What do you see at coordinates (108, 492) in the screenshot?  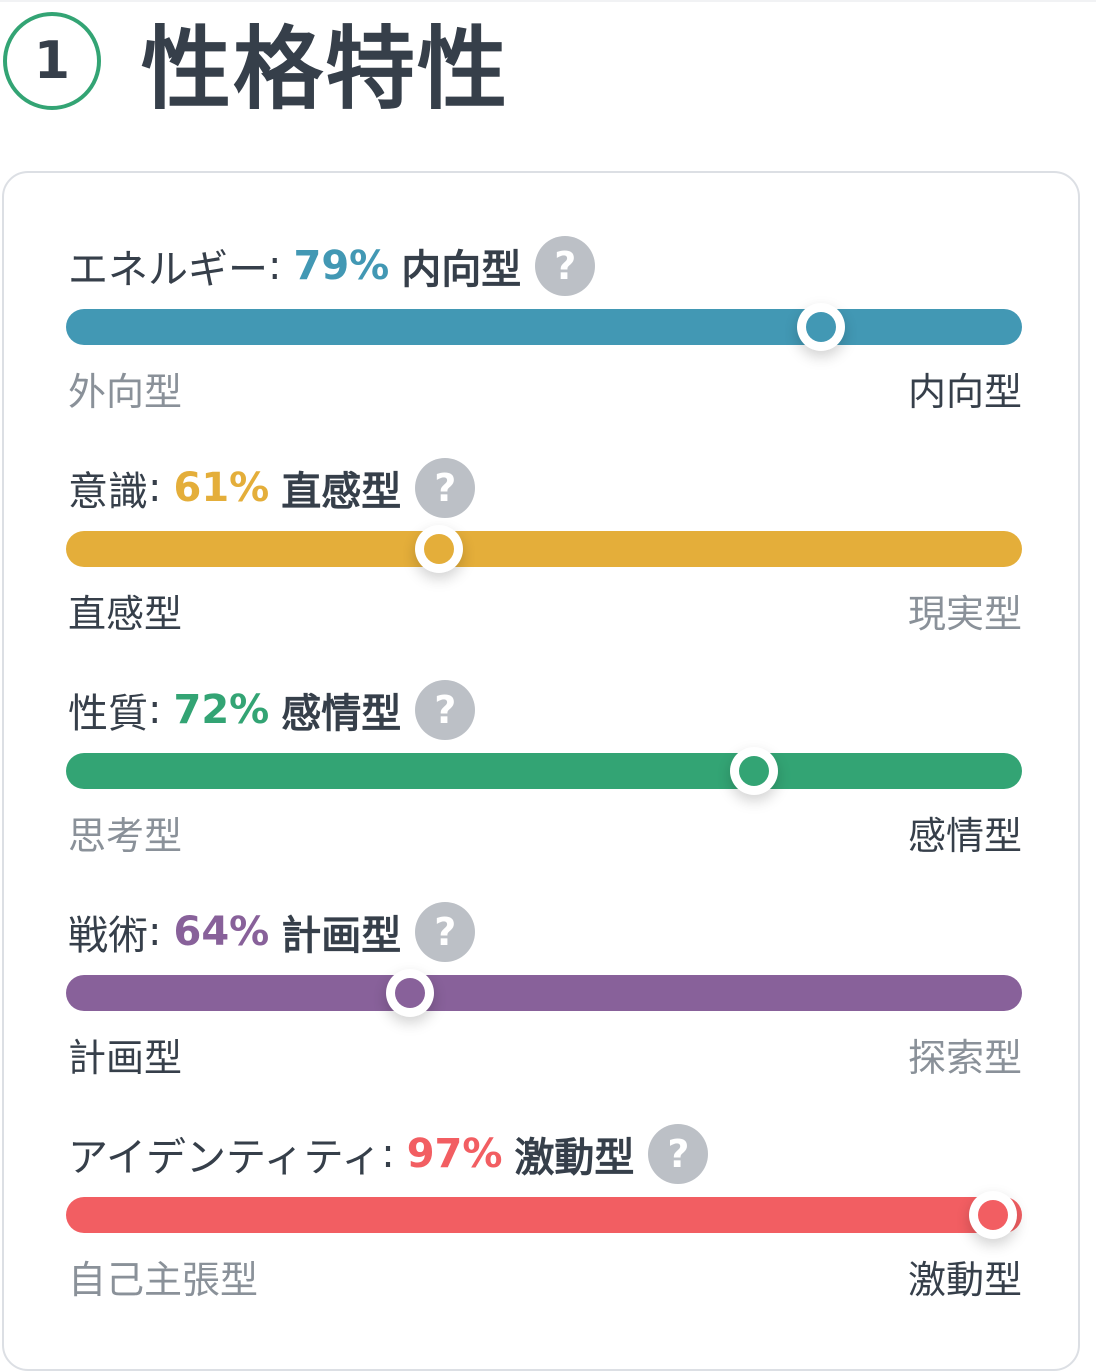 I see `trait-name: 意識` at bounding box center [108, 492].